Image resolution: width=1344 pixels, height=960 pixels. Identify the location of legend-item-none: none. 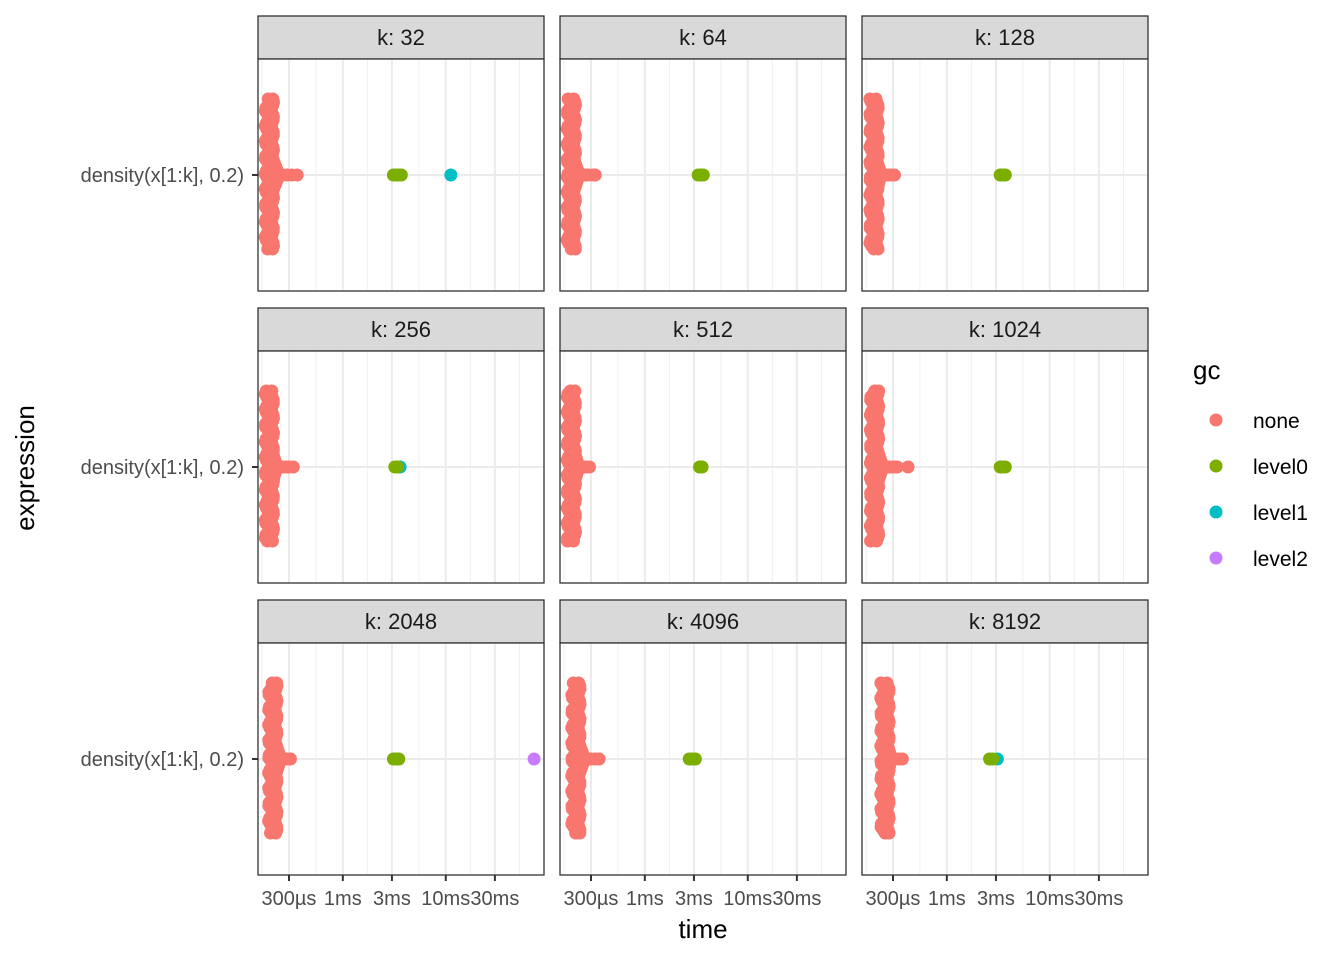
(1254, 421).